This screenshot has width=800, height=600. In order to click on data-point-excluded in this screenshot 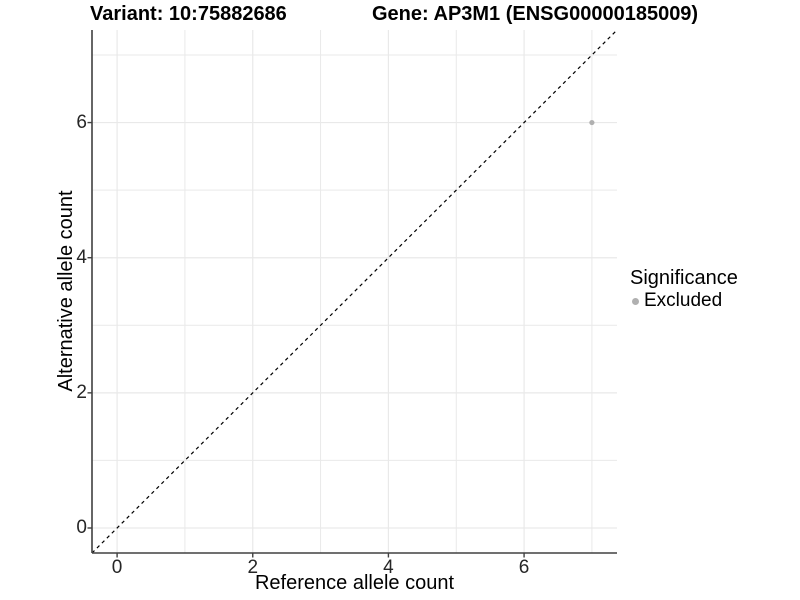, I will do `click(592, 122)`.